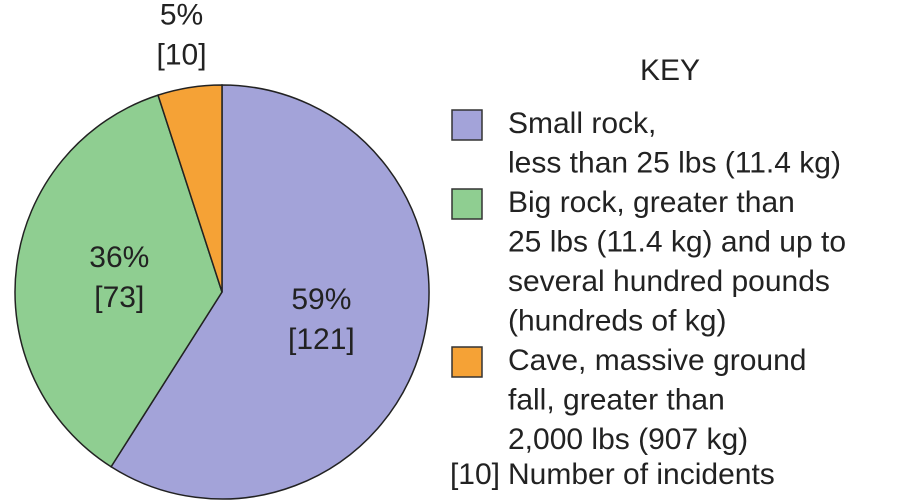  What do you see at coordinates (669, 281) in the screenshot?
I see `legend-label: several hundred pounds` at bounding box center [669, 281].